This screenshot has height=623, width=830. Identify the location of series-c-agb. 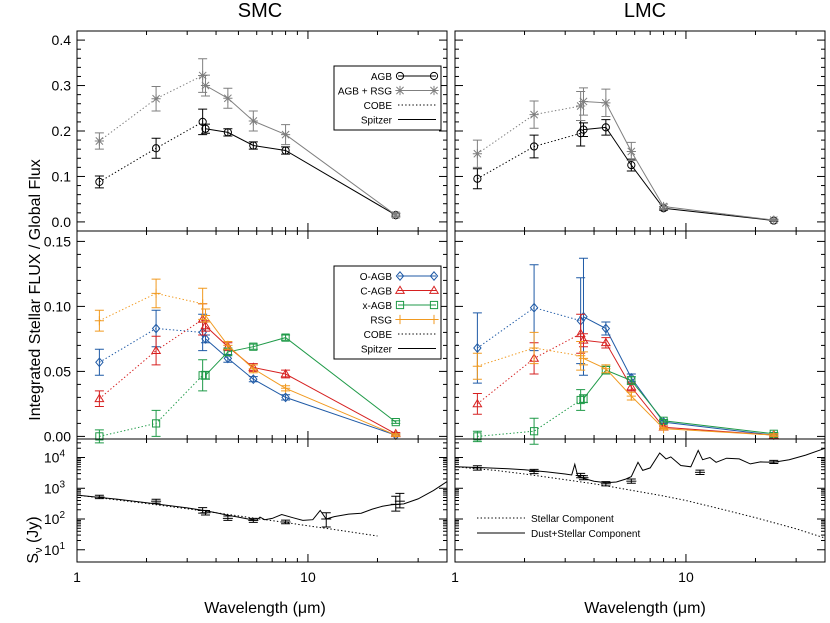
(625, 376).